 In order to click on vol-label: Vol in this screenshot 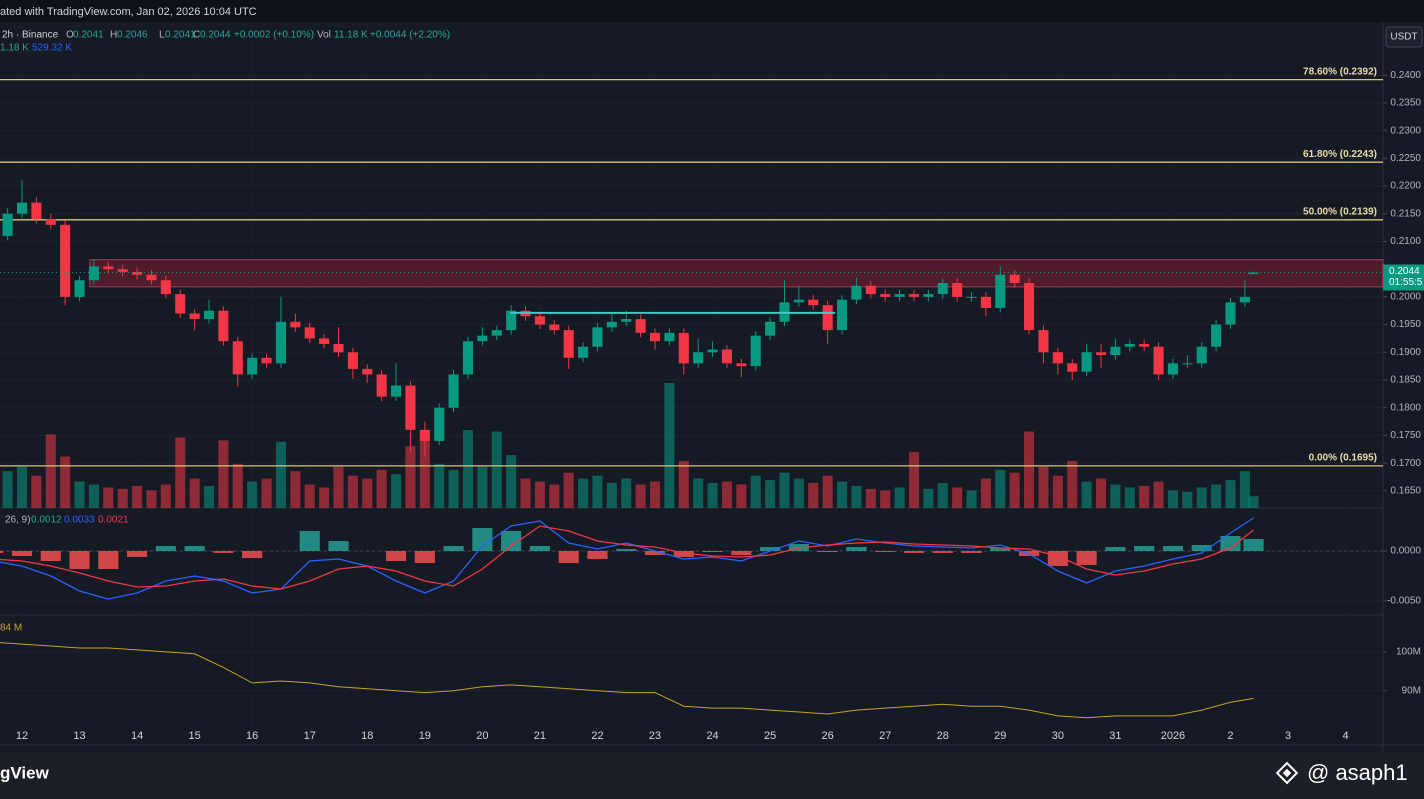, I will do `click(324, 35)`.